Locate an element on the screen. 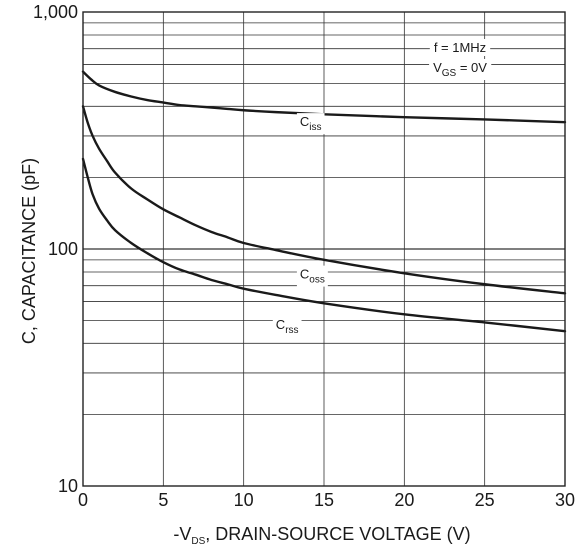 This screenshot has height=548, width=577. x-tick-label: 25 is located at coordinates (485, 500).